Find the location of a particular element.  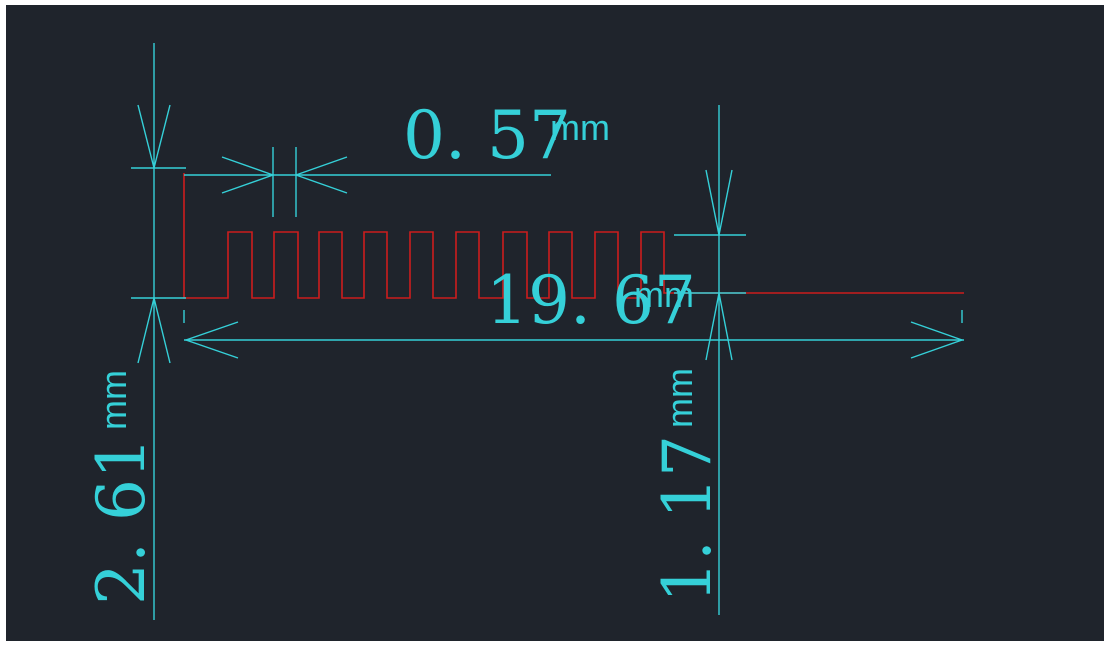

pitch-arrow-left is located at coordinates (248, 175).